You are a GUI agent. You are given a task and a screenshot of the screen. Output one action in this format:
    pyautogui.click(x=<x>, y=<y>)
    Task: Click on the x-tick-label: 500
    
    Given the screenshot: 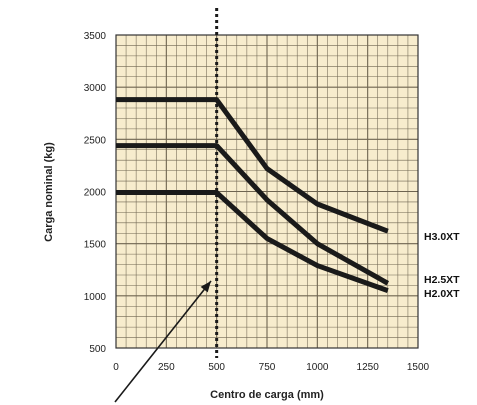 What is the action you would take?
    pyautogui.click(x=216, y=367)
    